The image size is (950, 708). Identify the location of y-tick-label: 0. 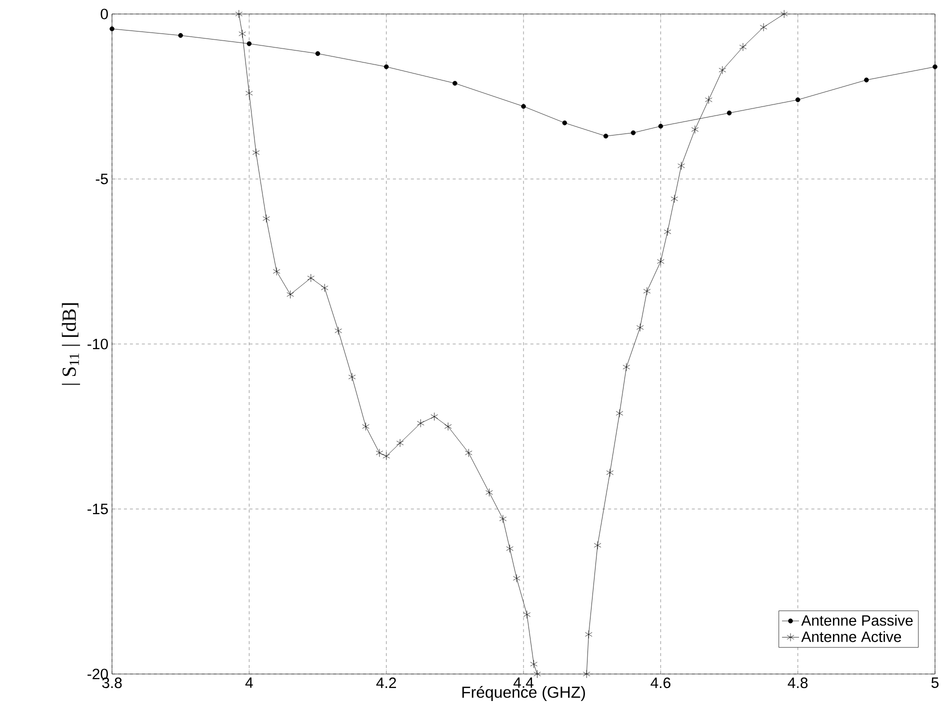
(104, 14).